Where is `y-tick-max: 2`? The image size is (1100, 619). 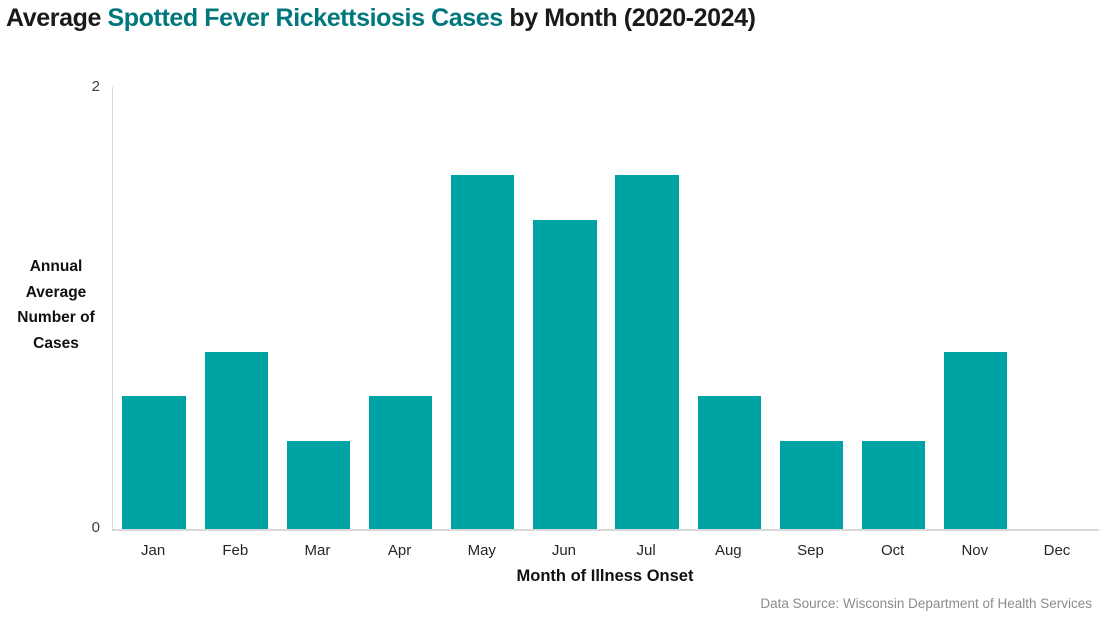
y-tick-max: 2 is located at coordinates (95, 86).